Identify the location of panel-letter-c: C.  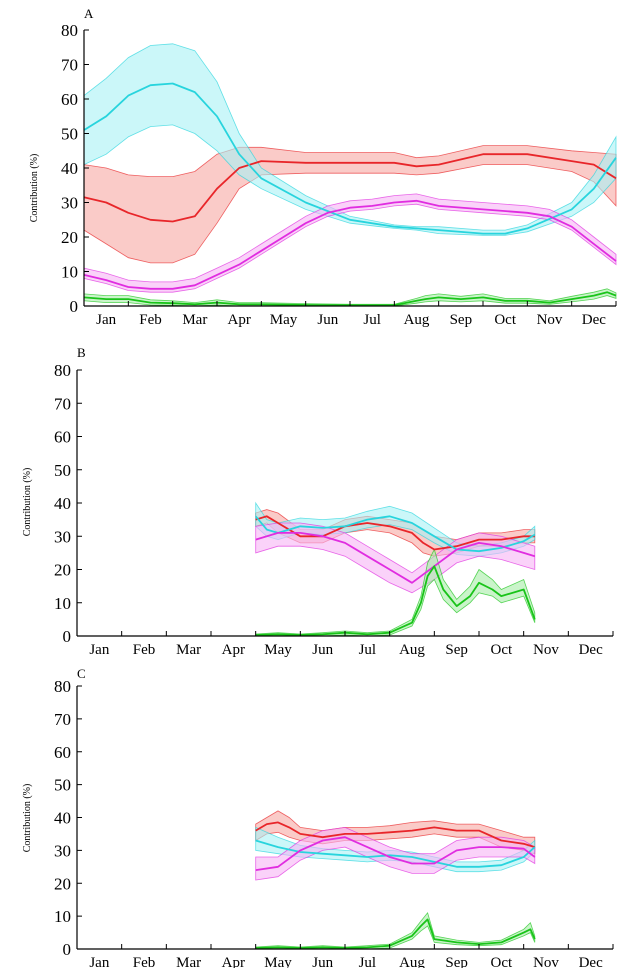
(81, 673).